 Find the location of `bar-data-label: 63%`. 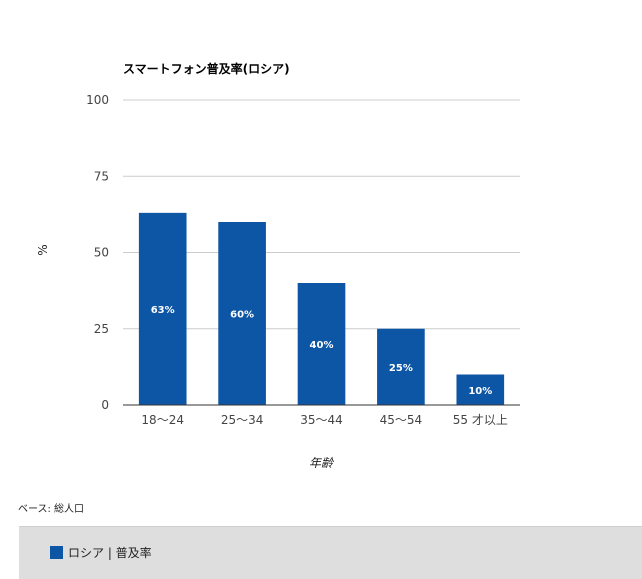

bar-data-label: 63% is located at coordinates (163, 310).